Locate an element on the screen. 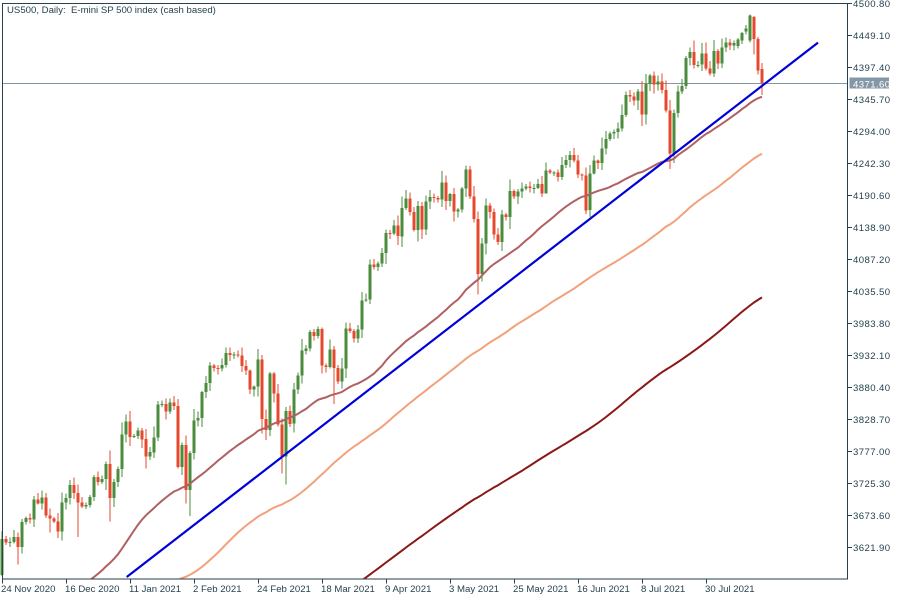 The image size is (900, 600). svg-text: 24 Nov 2020 is located at coordinates (28, 589).